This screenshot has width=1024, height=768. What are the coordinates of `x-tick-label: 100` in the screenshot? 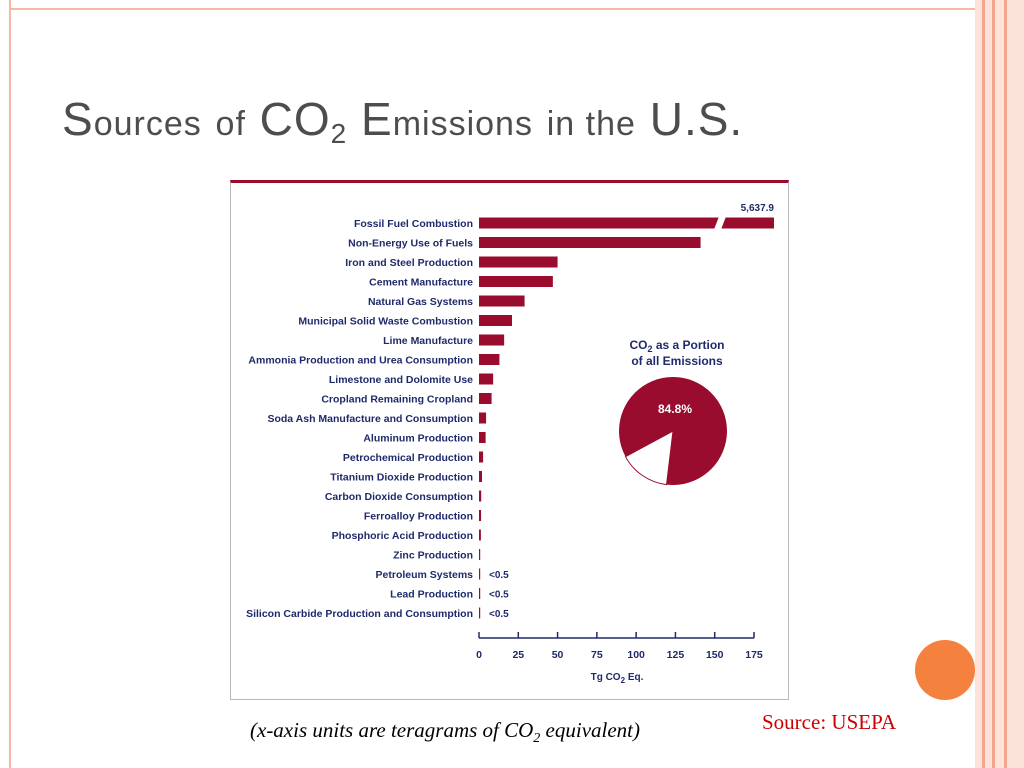 It's located at (636, 655).